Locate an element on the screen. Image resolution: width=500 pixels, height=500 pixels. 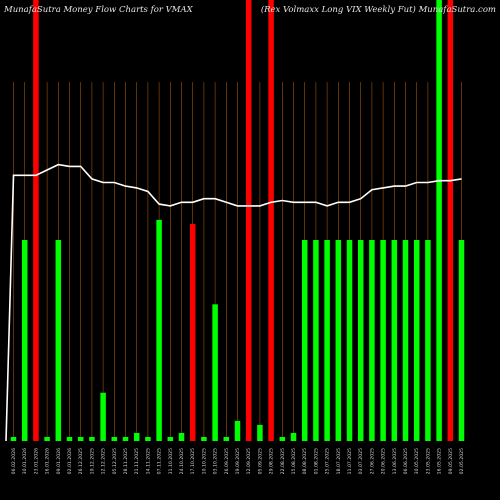
x-tick-label: 20.06.2025 is located at coordinates (384, 461).